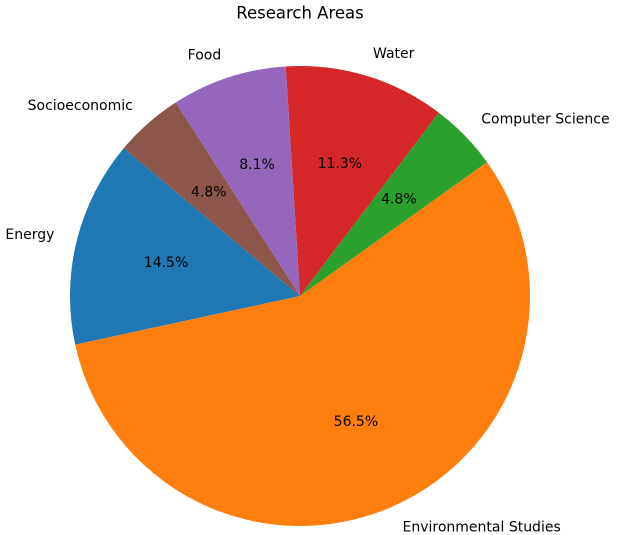  Describe the element at coordinates (205, 56) in the screenshot. I see `slice-label: Food` at that location.